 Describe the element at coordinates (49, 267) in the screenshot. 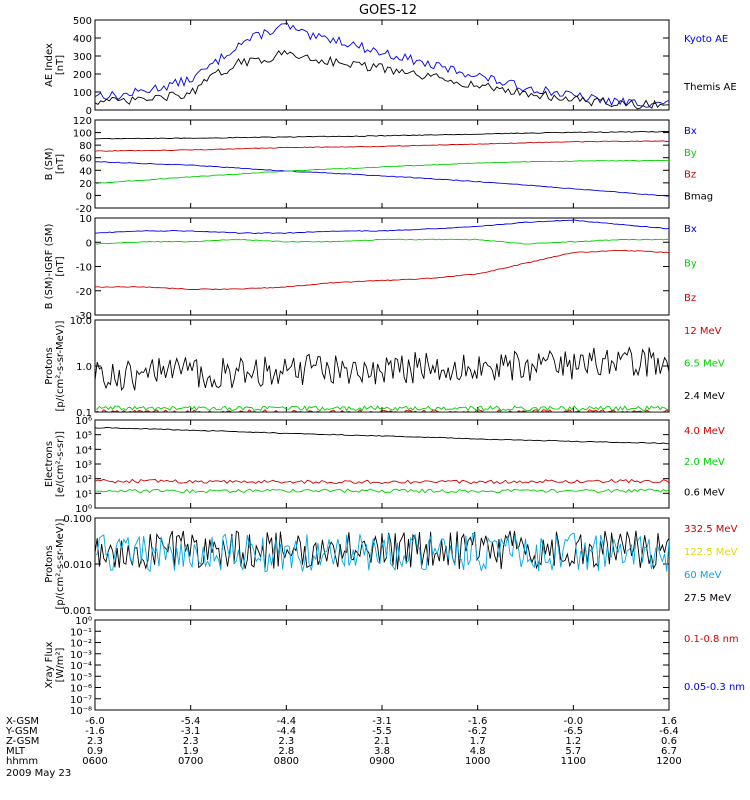

I see `y-axis-label: B (SM)-IGRF (SM)` at that location.